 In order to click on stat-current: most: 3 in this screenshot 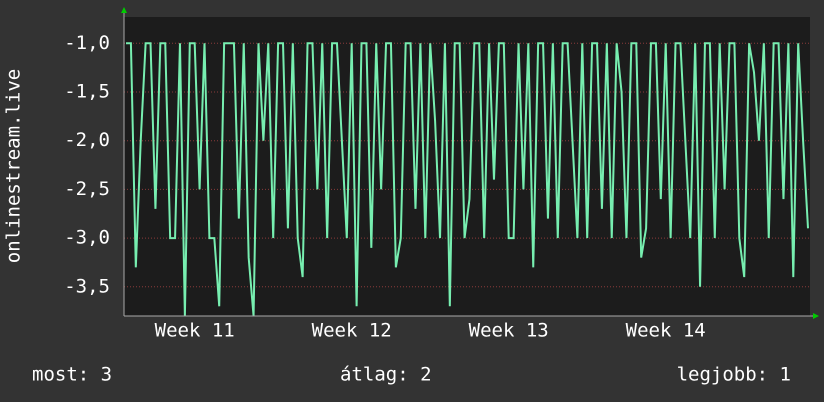, I will do `click(72, 375)`.